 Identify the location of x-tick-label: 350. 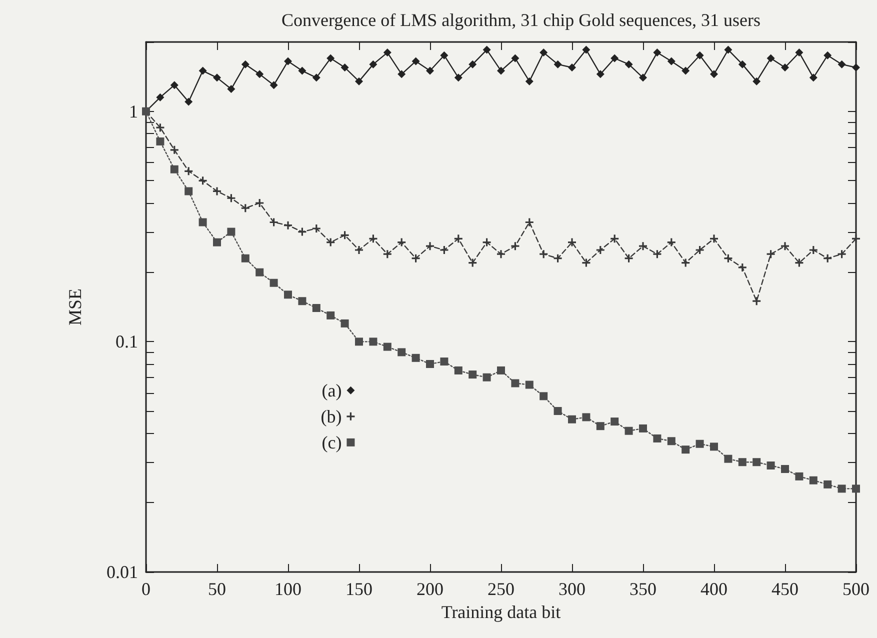
(643, 589).